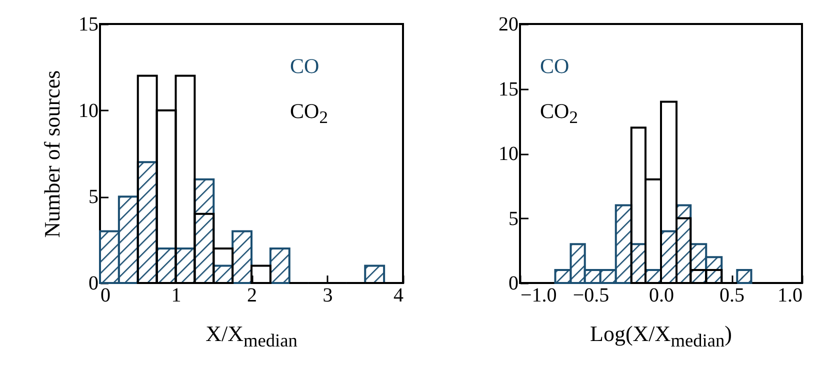 Image resolution: width=830 pixels, height=377 pixels. I want to click on x-tick-label: −0.5, so click(591, 295).